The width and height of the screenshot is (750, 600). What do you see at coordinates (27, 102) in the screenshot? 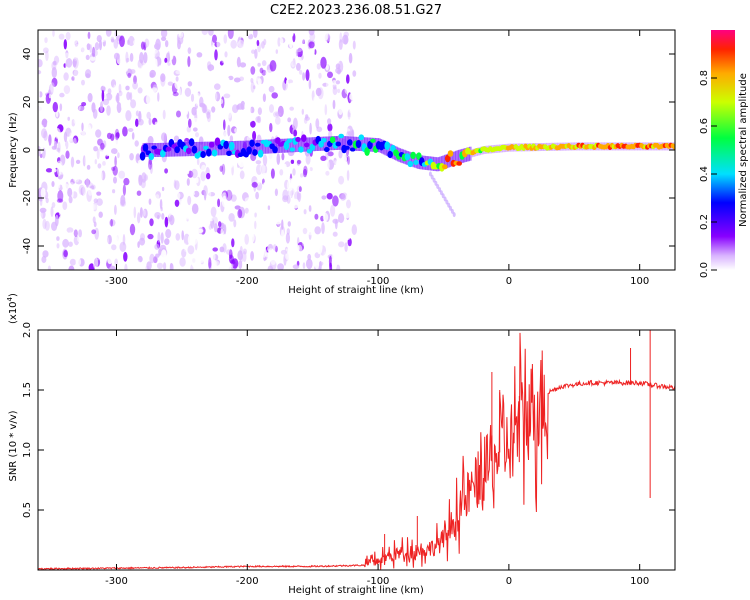
I see `y-tick-label: 20` at bounding box center [27, 102].